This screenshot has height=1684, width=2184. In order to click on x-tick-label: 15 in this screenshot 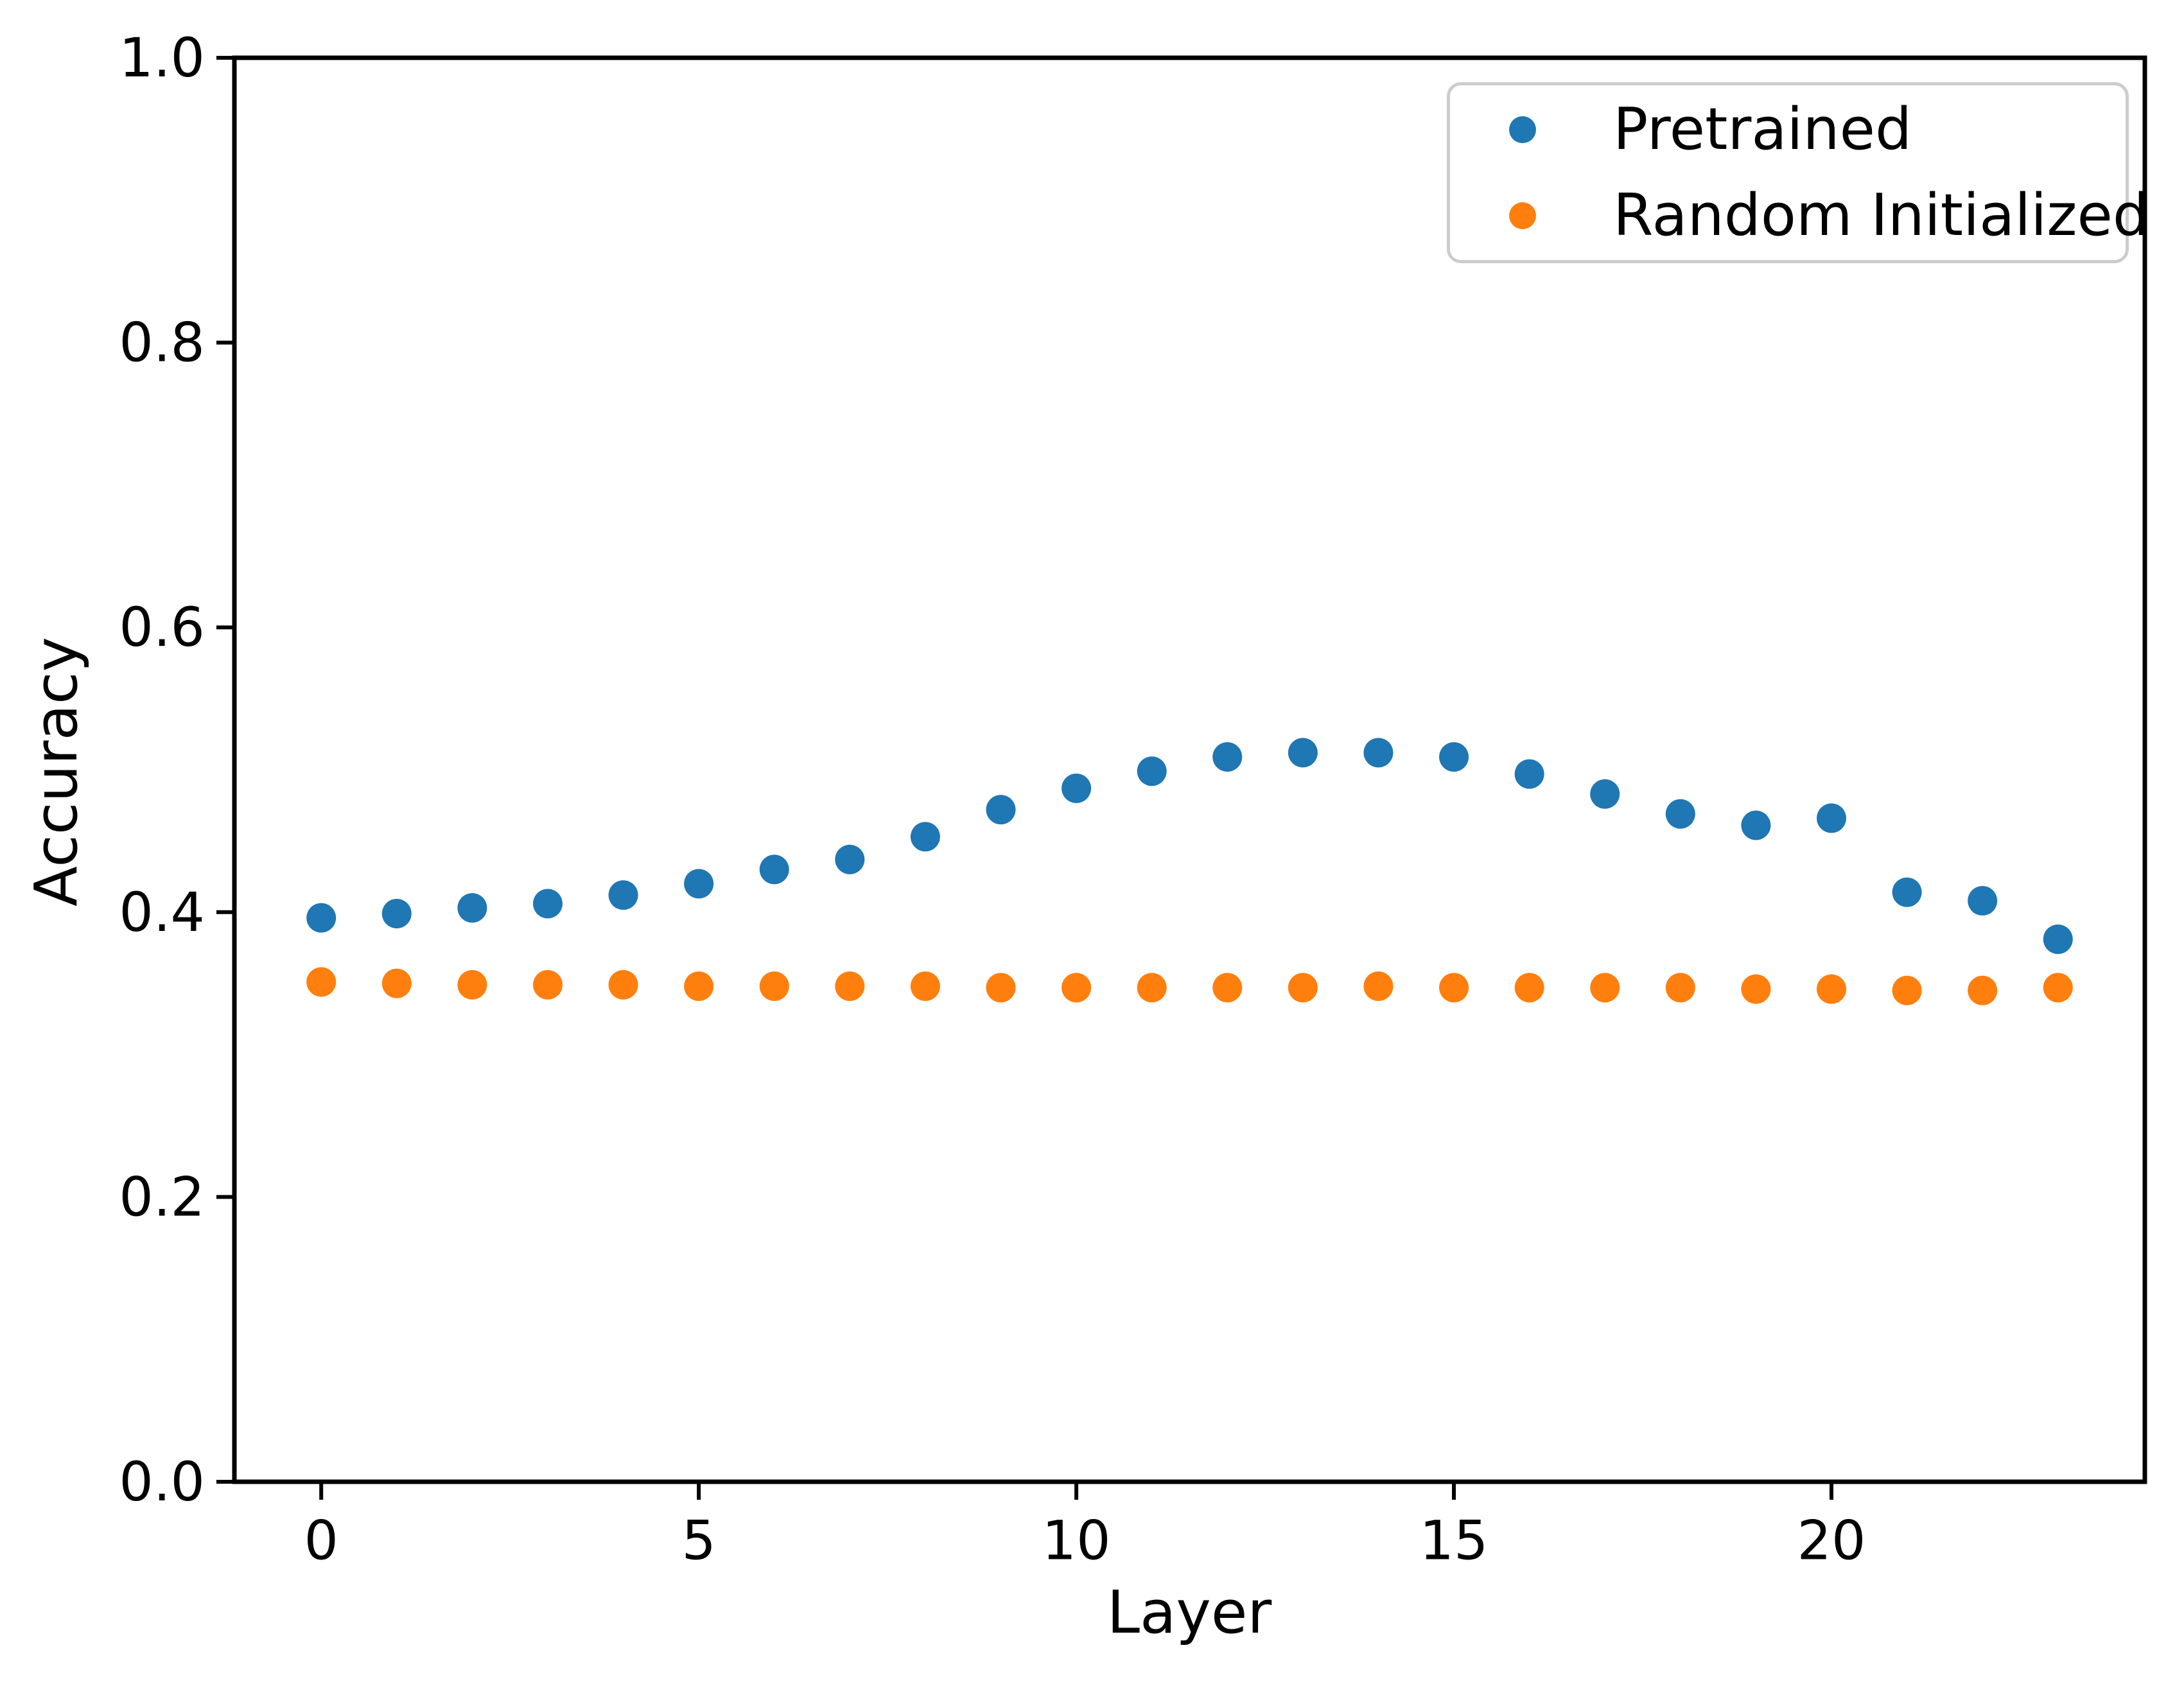, I will do `click(1454, 1541)`.